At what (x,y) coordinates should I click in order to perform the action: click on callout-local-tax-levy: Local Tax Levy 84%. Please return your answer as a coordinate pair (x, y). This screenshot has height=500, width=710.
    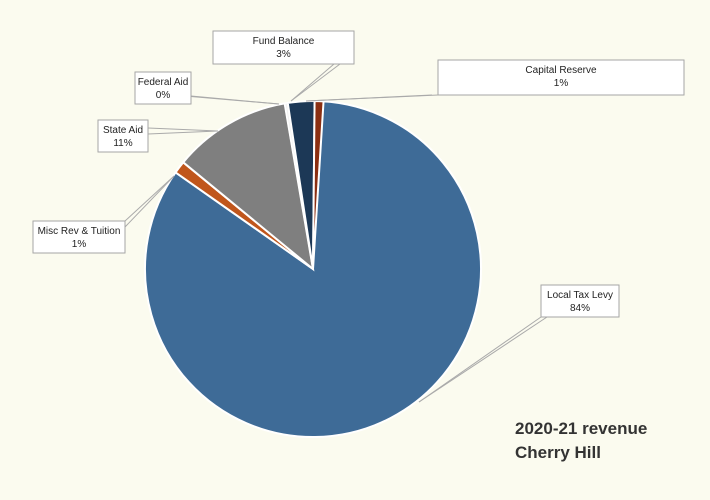
    Looking at the image, I should click on (519, 343).